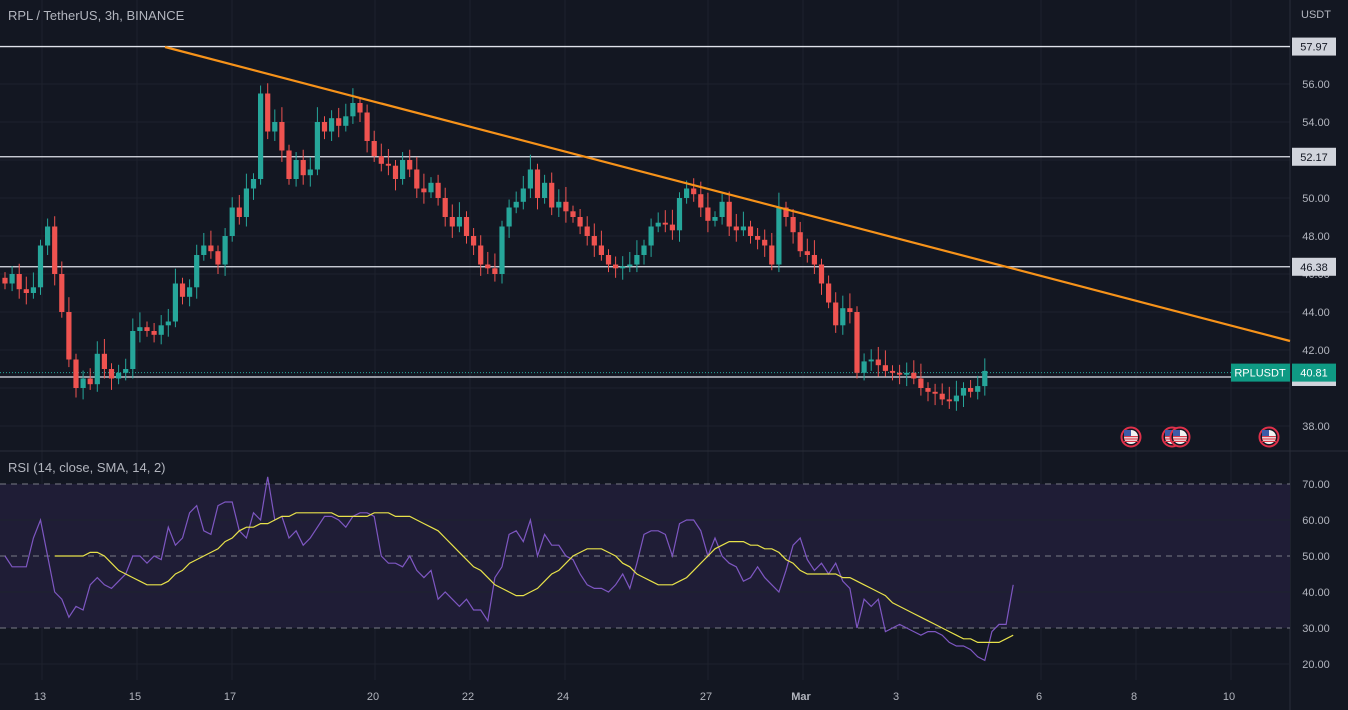  I want to click on svg-text: 48.00, so click(1316, 237).